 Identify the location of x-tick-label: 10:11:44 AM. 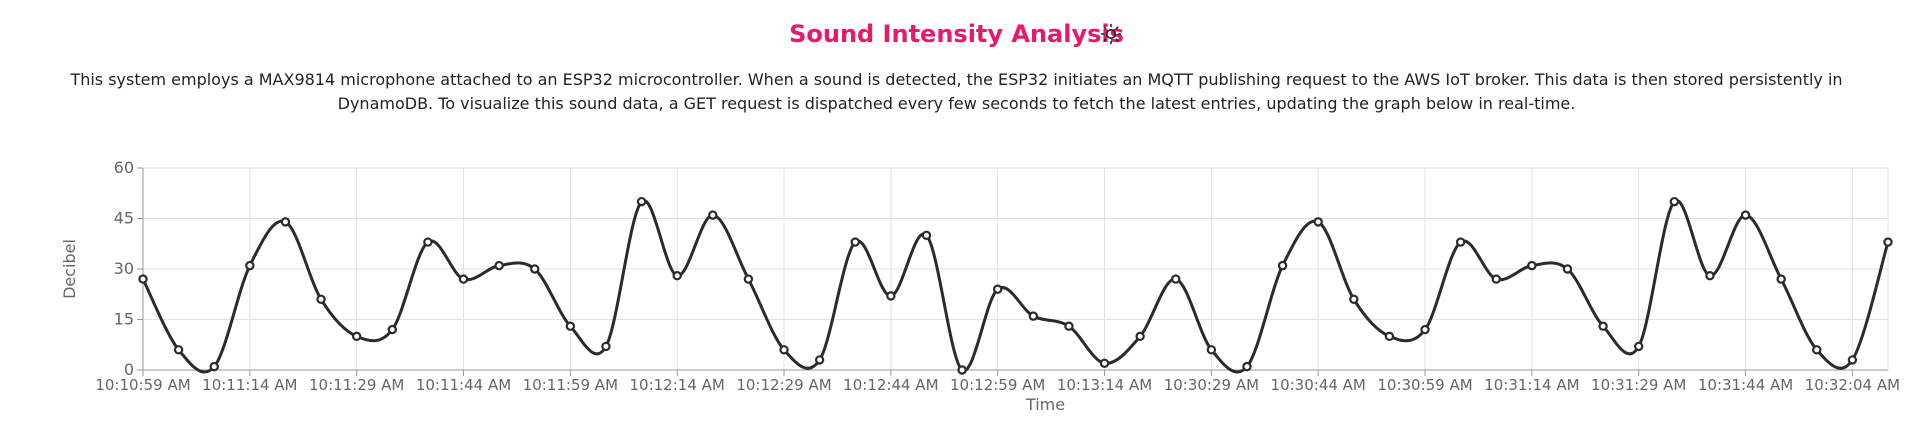
(463, 385).